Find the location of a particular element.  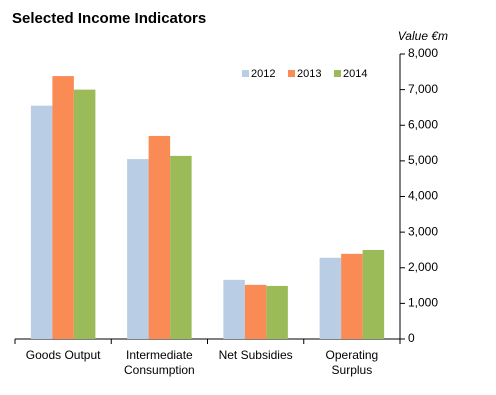

x-tick-label: Goods Output is located at coordinates (63, 355).